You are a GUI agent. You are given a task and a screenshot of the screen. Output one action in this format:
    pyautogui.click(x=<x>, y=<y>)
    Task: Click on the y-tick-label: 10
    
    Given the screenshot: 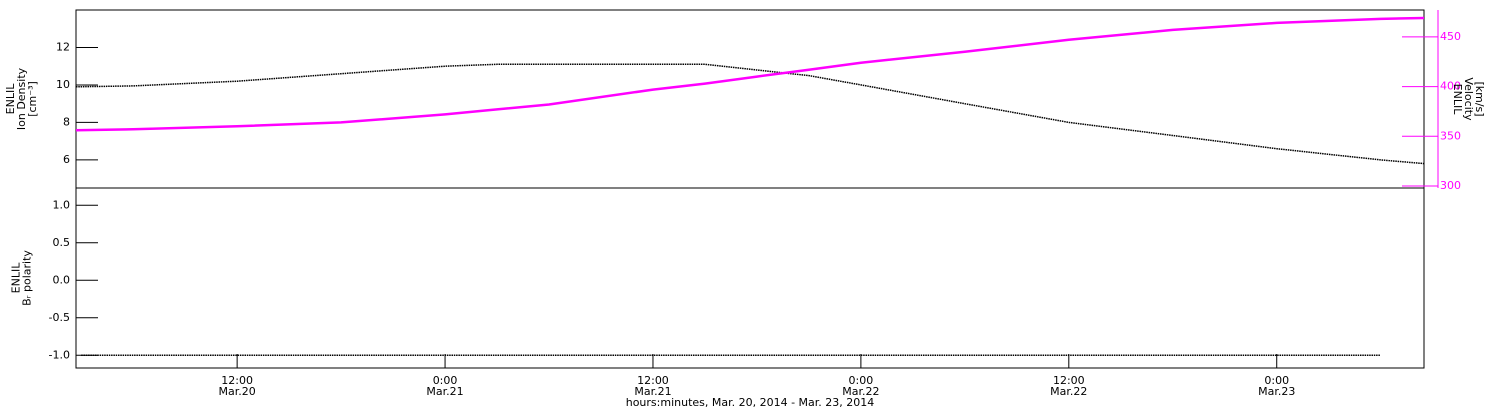 What is the action you would take?
    pyautogui.click(x=63, y=84)
    